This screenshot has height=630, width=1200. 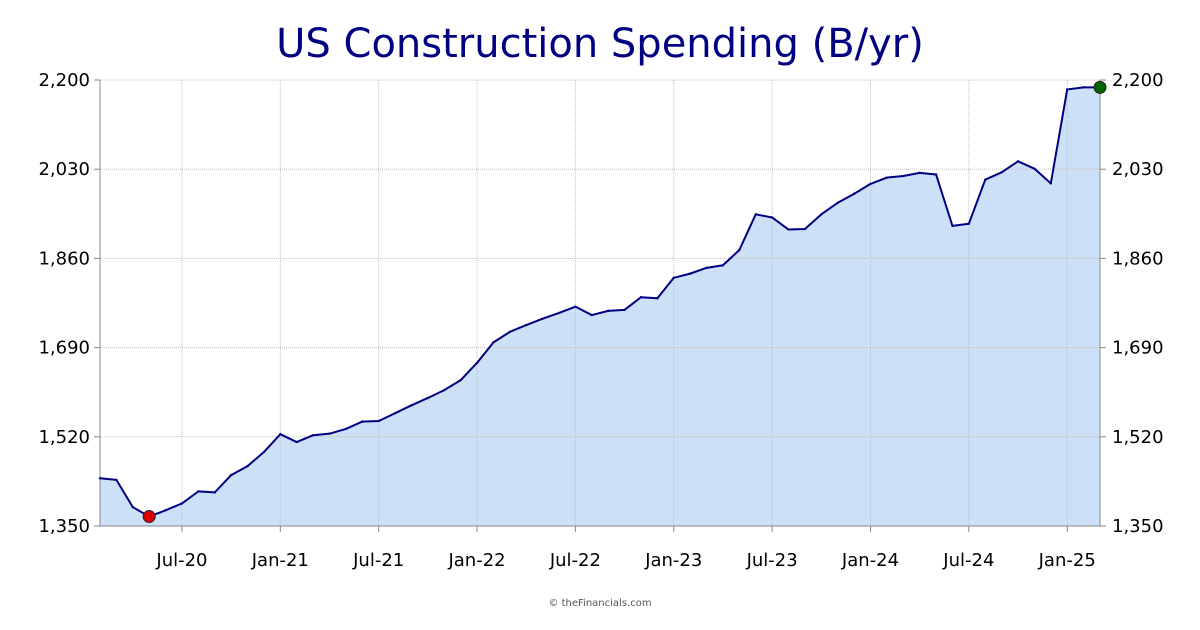 What do you see at coordinates (64, 526) in the screenshot?
I see `y-tick-label-left: 1,350` at bounding box center [64, 526].